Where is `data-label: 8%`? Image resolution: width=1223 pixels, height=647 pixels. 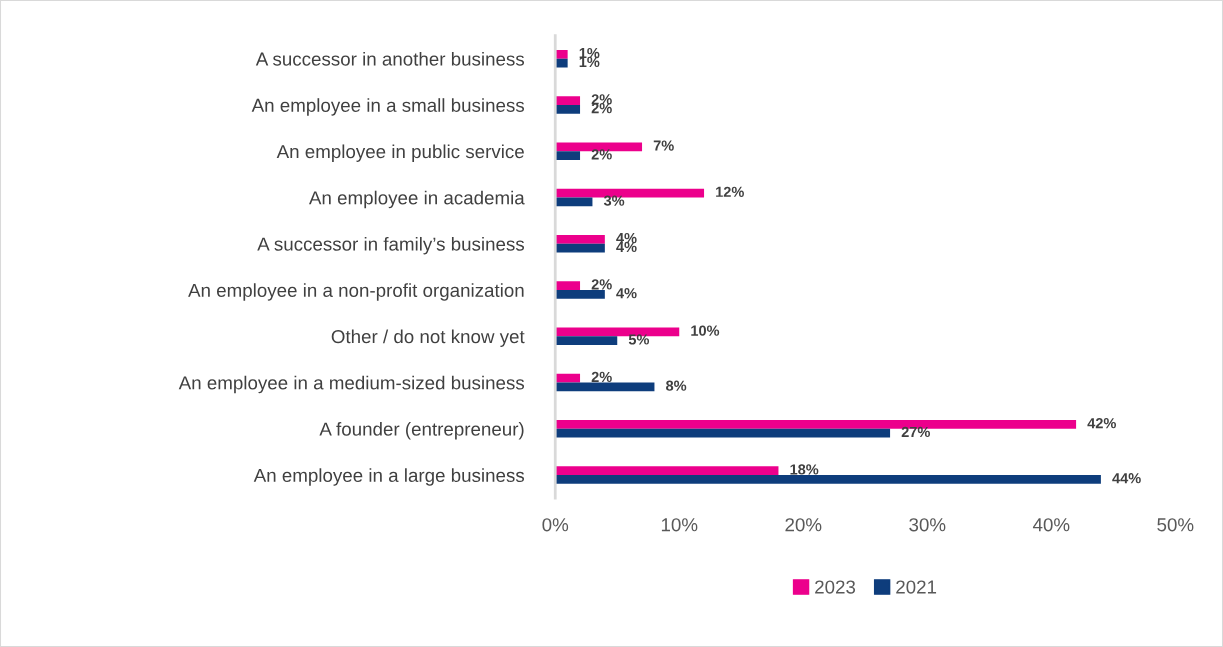 data-label: 8% is located at coordinates (676, 385).